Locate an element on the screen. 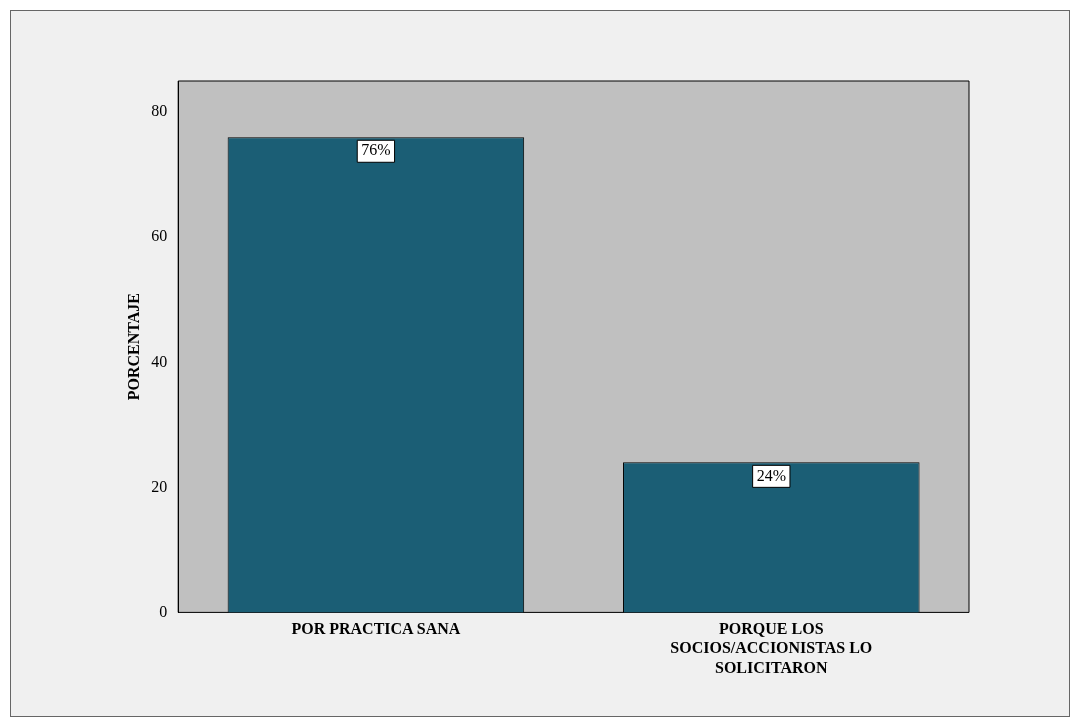 The width and height of the screenshot is (1080, 727). y-tick-label: 20 is located at coordinates (159, 486).